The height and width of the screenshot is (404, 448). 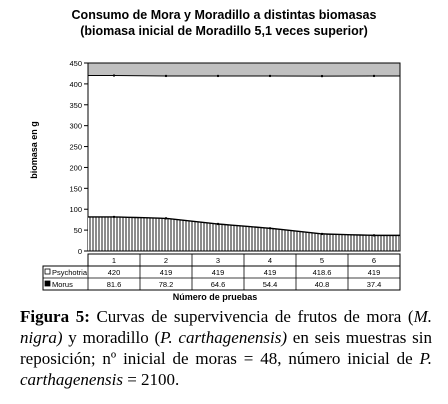 I want to click on y-tick-label: 300, so click(x=75, y=126).